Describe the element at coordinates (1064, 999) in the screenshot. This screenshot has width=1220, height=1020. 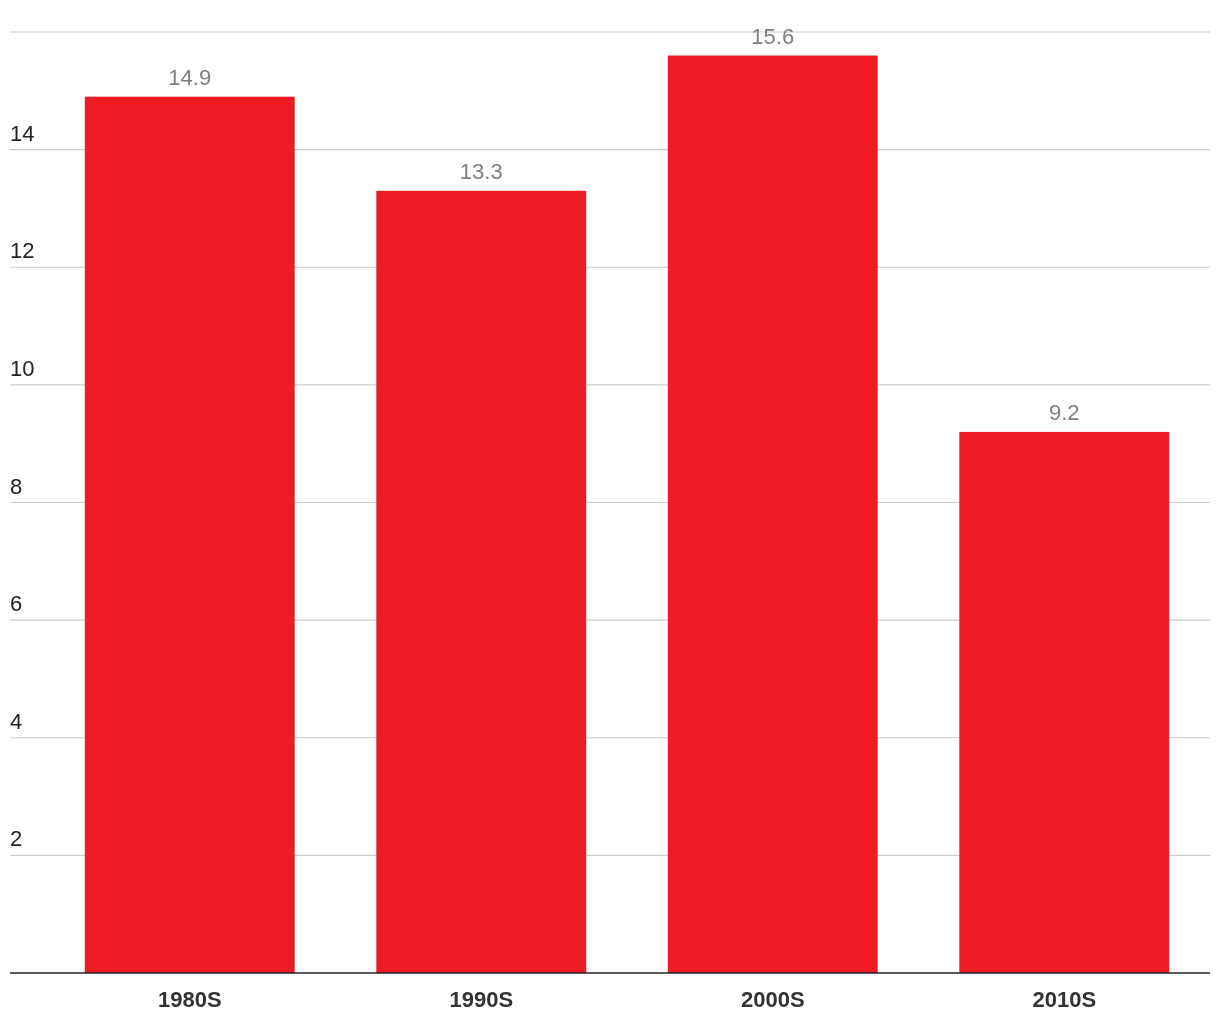
I see `x-tick-label: 2010S` at that location.